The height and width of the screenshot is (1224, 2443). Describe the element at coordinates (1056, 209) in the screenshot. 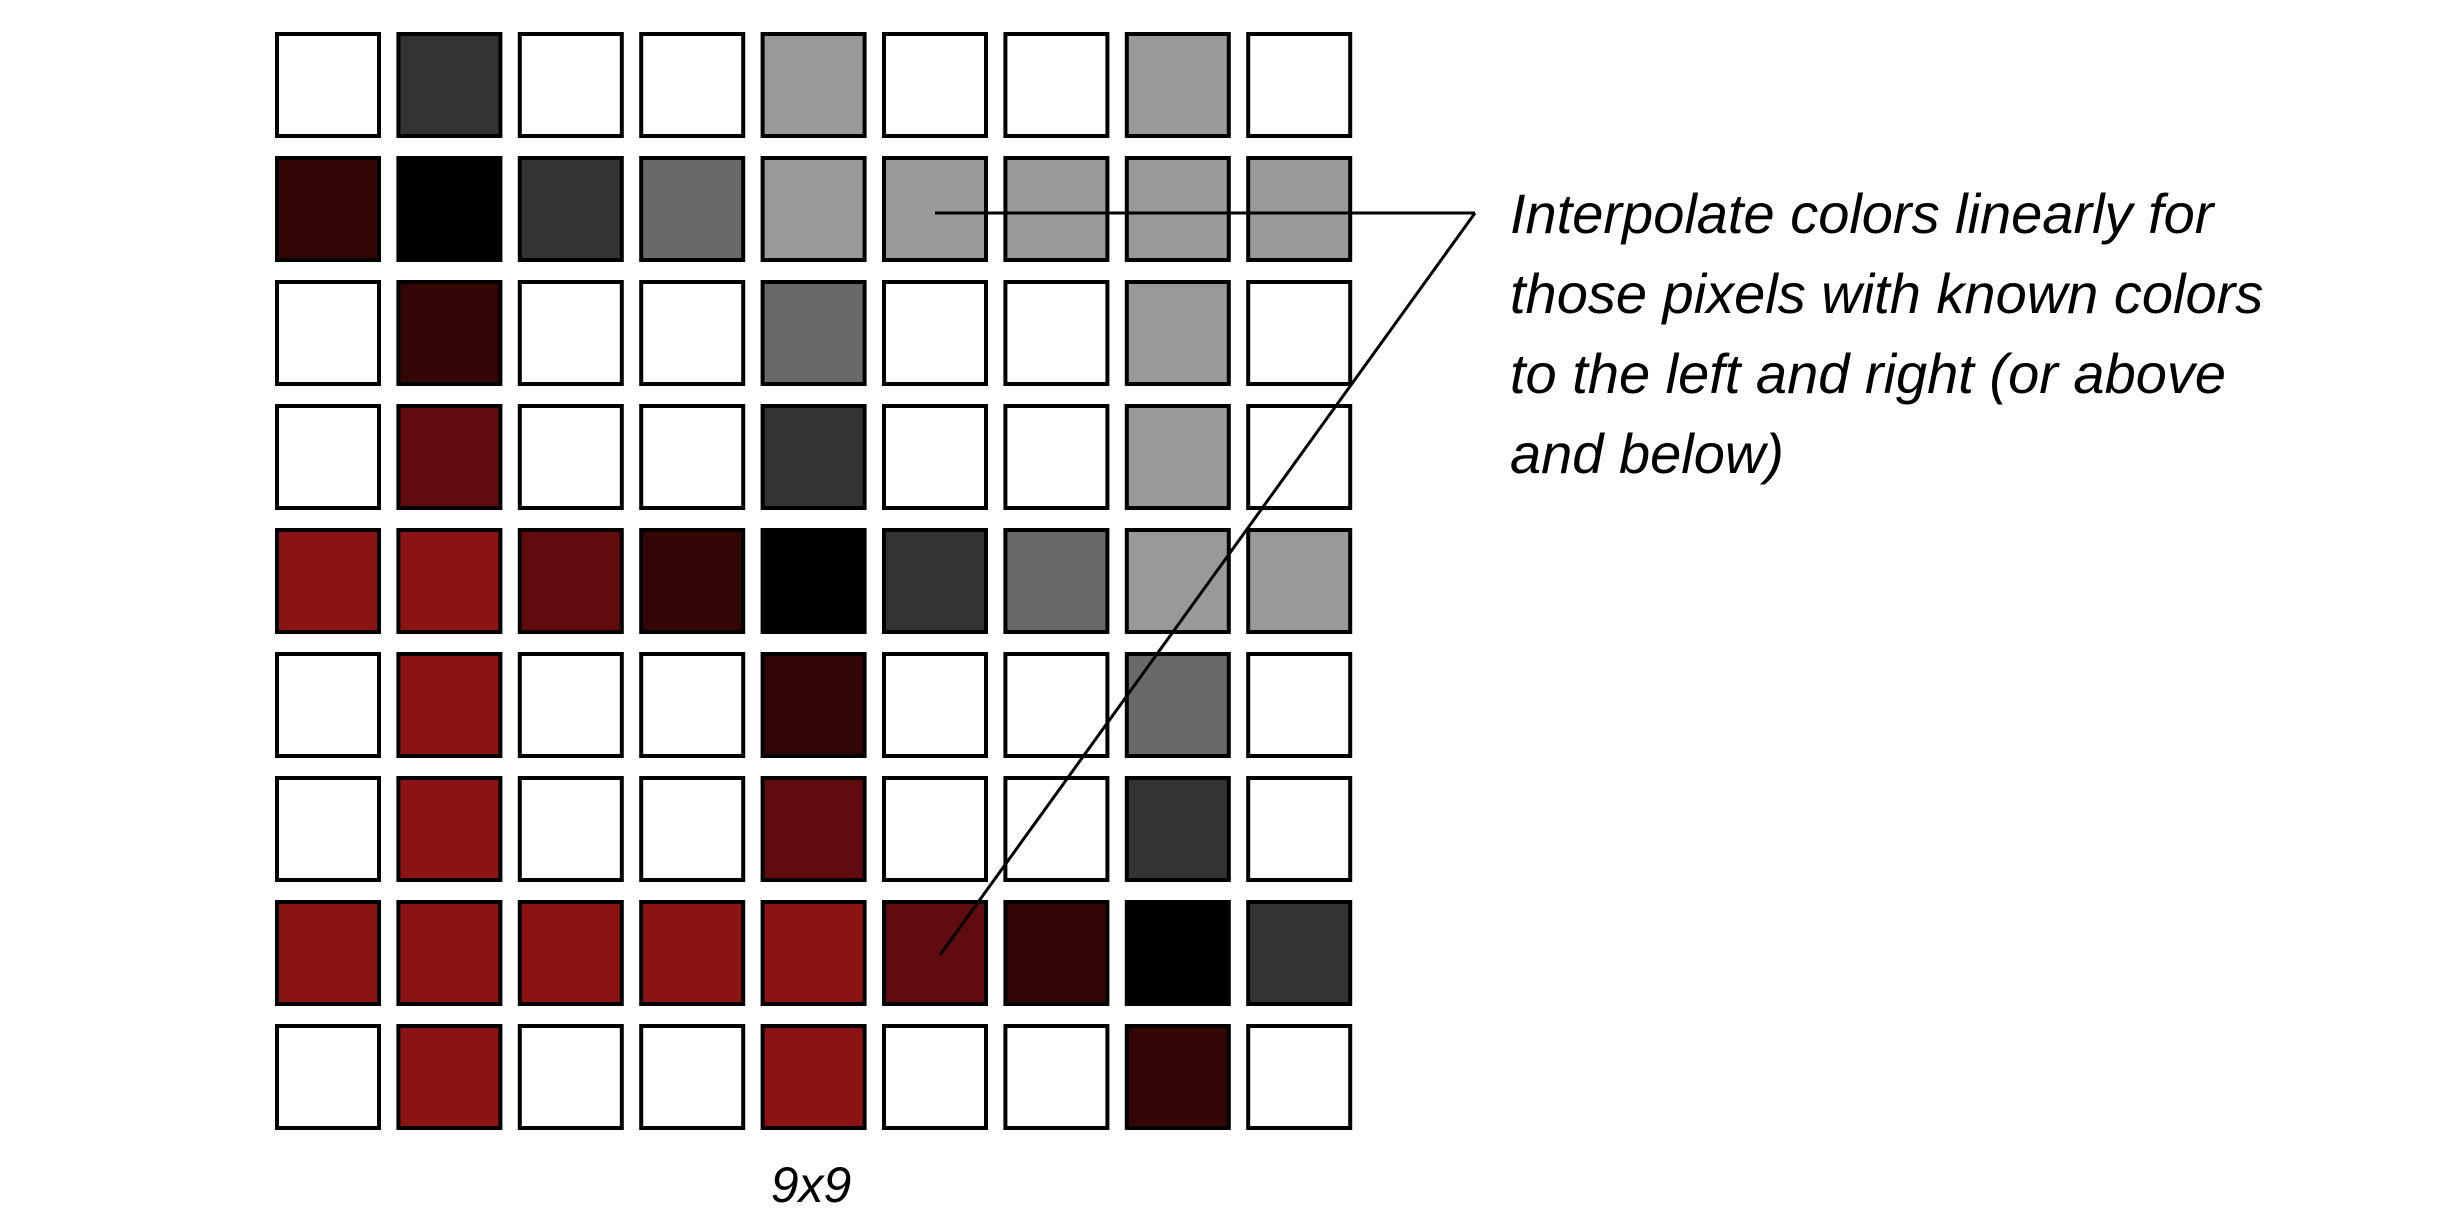

I see `grid-cell-r1-c6` at that location.